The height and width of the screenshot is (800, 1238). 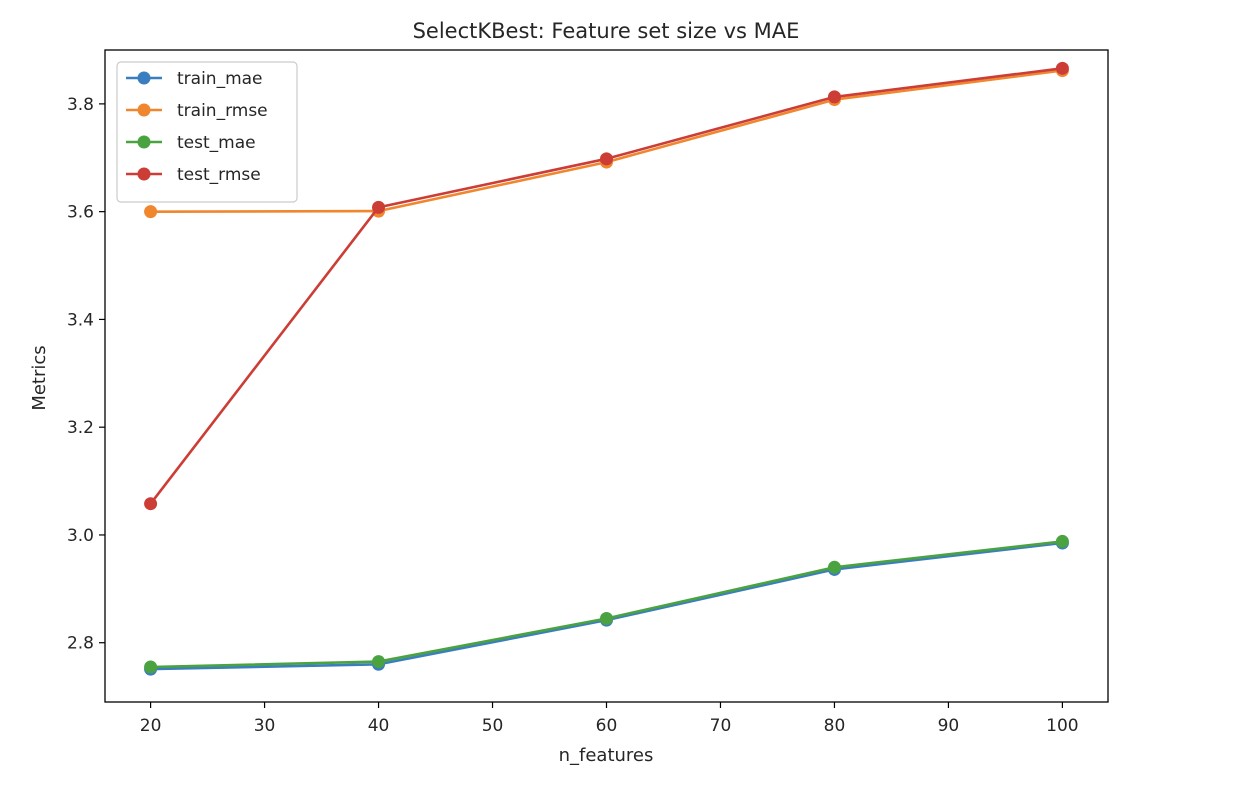 What do you see at coordinates (835, 726) in the screenshot?
I see `x-tick-label: 80` at bounding box center [835, 726].